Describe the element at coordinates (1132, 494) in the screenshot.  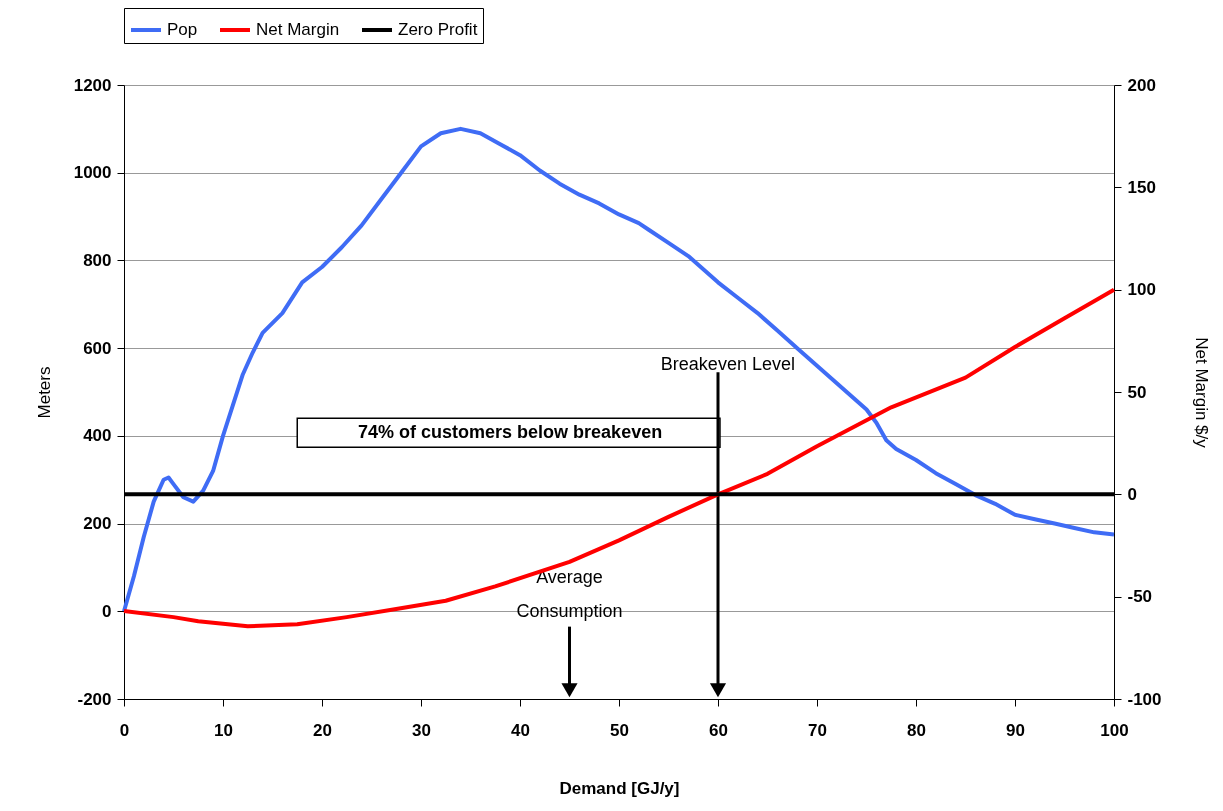
I see `y2-tick-label: 0` at that location.